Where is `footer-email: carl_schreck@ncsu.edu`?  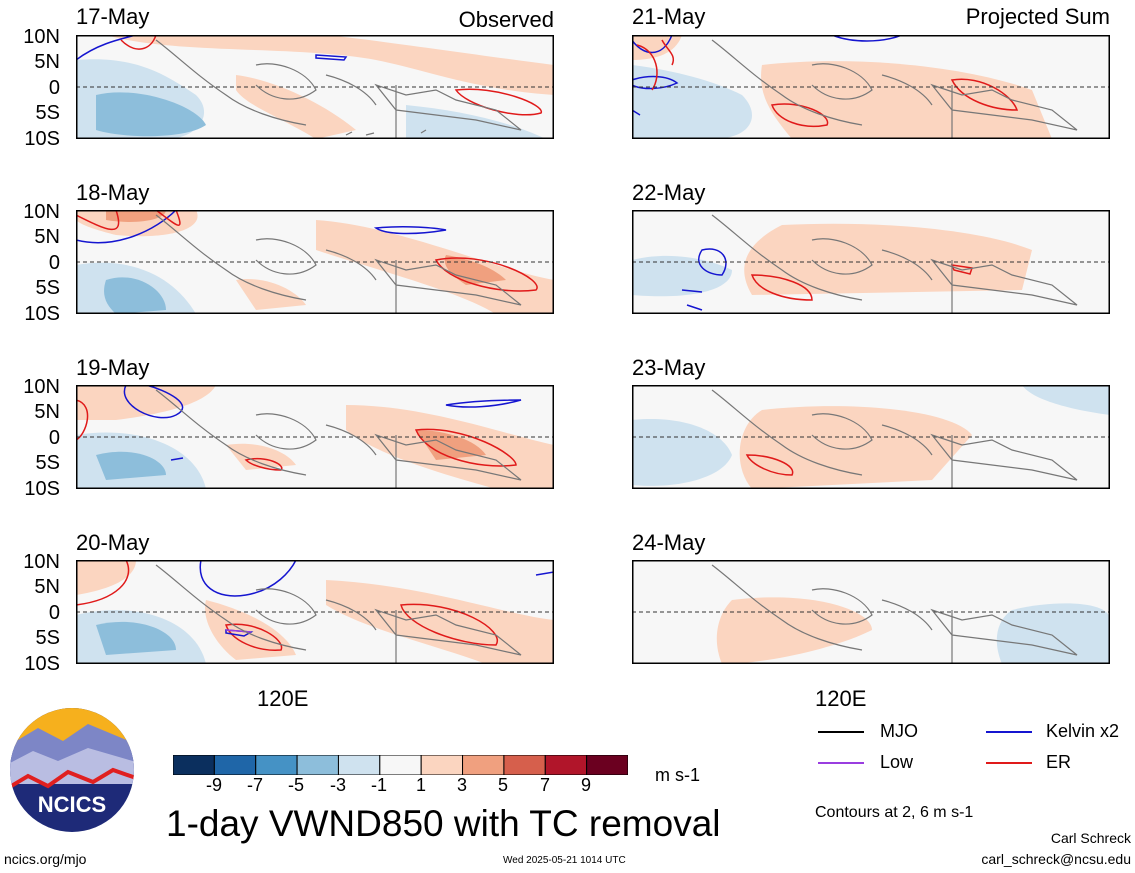 footer-email: carl_schreck@ncsu.edu is located at coordinates (1056, 859).